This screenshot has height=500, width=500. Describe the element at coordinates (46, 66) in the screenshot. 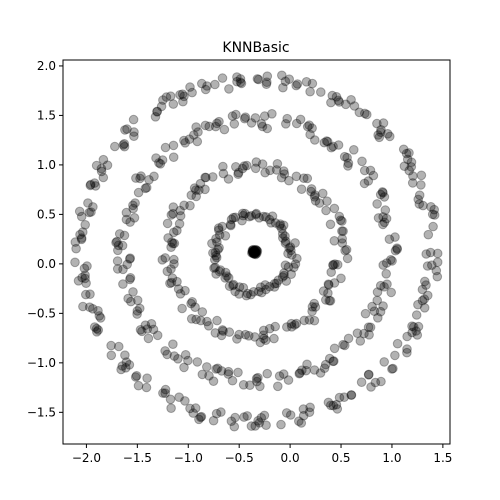

I see `y-tick-label: 2.0` at that location.